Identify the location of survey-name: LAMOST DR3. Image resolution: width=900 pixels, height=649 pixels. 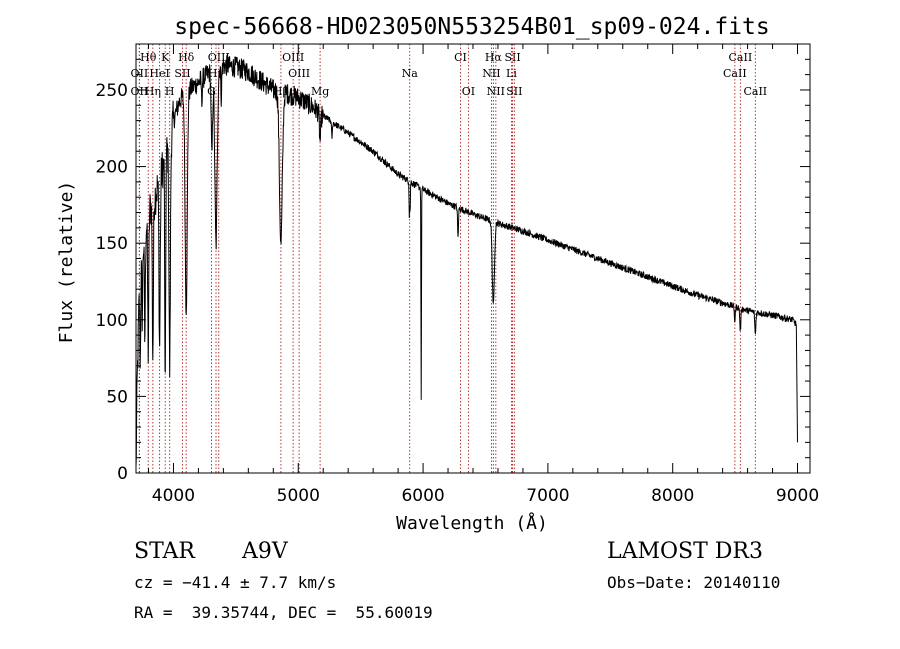
(685, 551).